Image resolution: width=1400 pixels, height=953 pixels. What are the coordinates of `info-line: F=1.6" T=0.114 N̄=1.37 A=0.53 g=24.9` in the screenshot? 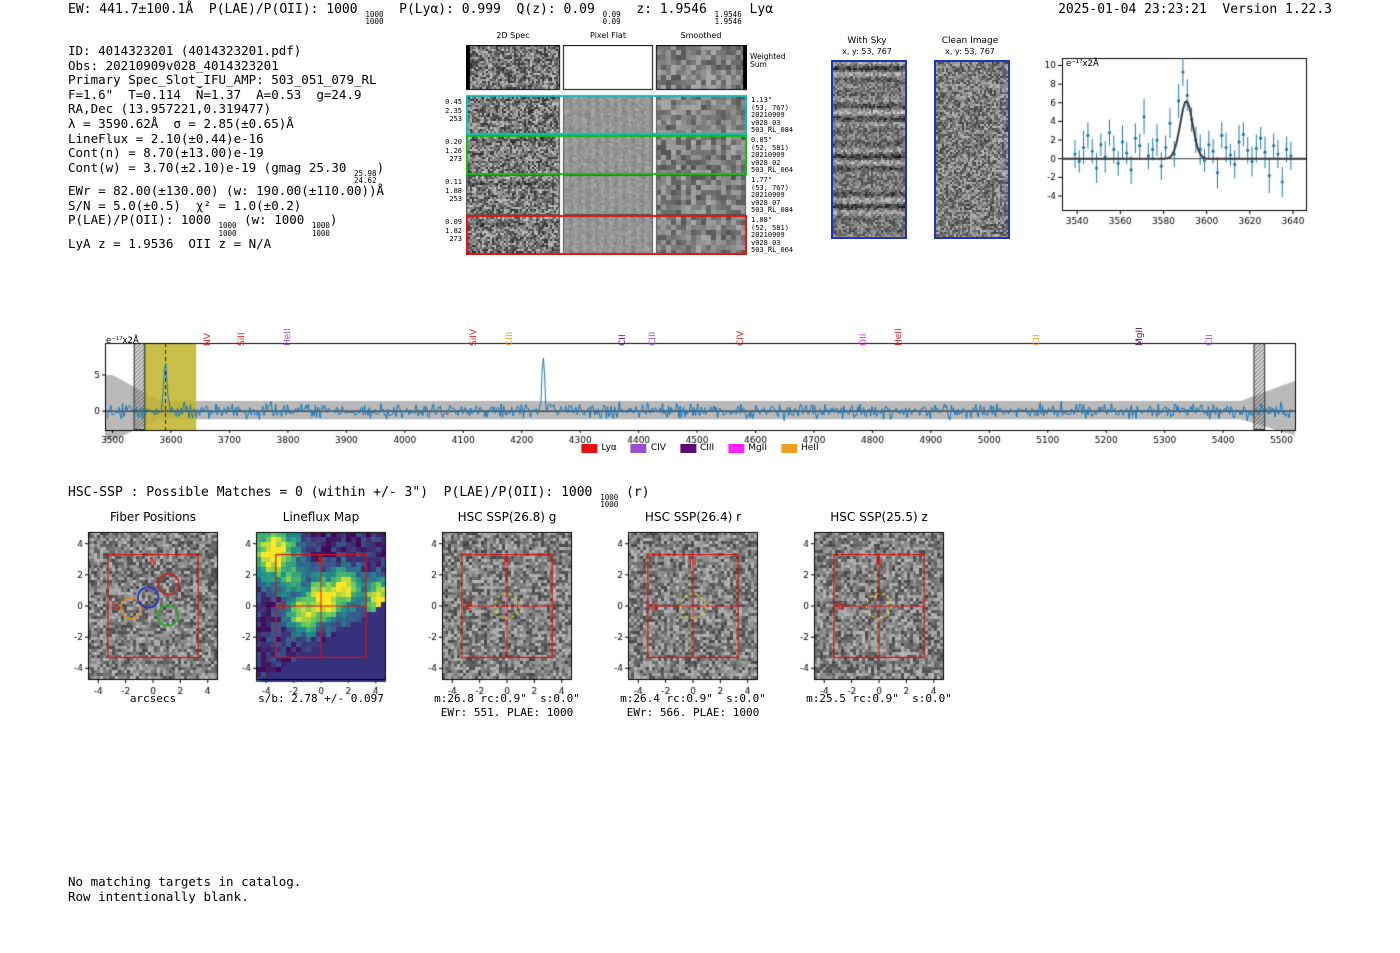 It's located at (226, 94).